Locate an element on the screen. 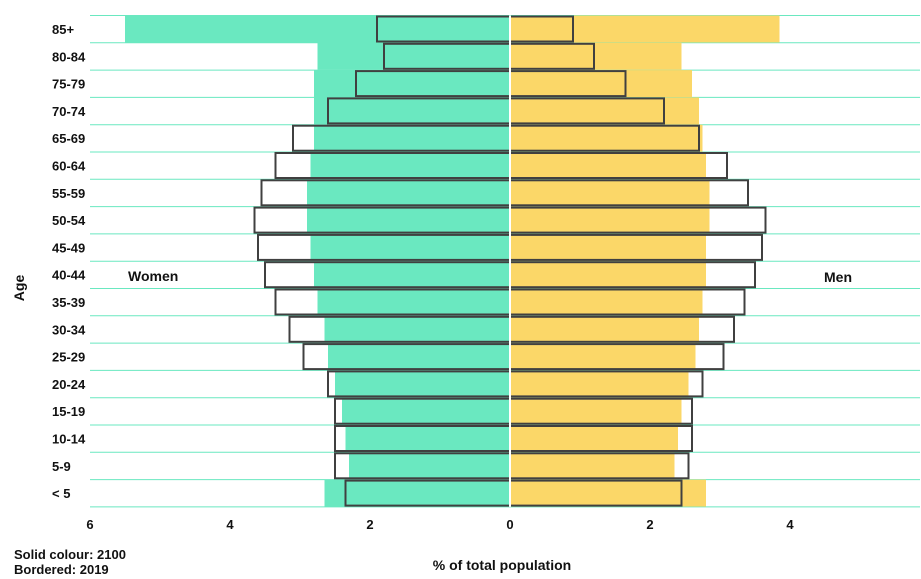 This screenshot has height=579, width=921. x-tick-label: 6 is located at coordinates (89, 524).